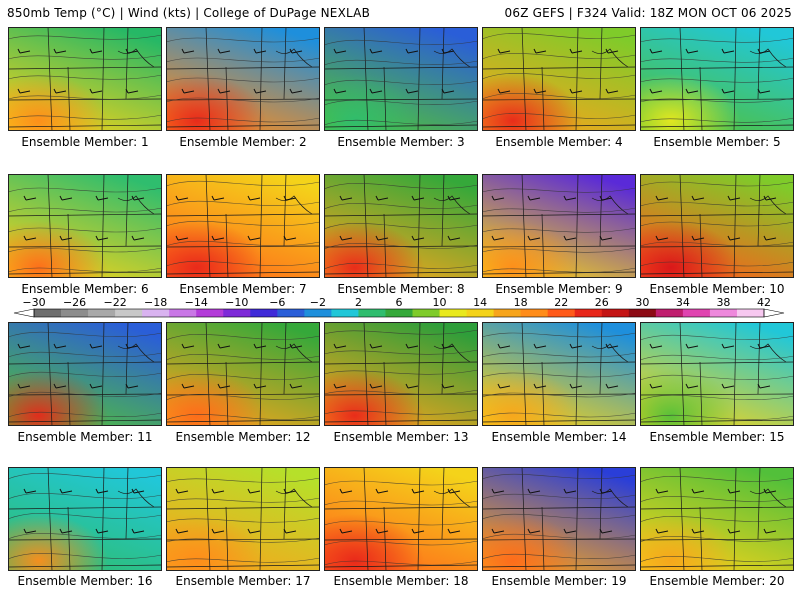 This screenshot has height=600, width=800. What do you see at coordinates (243, 142) in the screenshot?
I see `ensemble-member-label: Ensemble Member: 2` at bounding box center [243, 142].